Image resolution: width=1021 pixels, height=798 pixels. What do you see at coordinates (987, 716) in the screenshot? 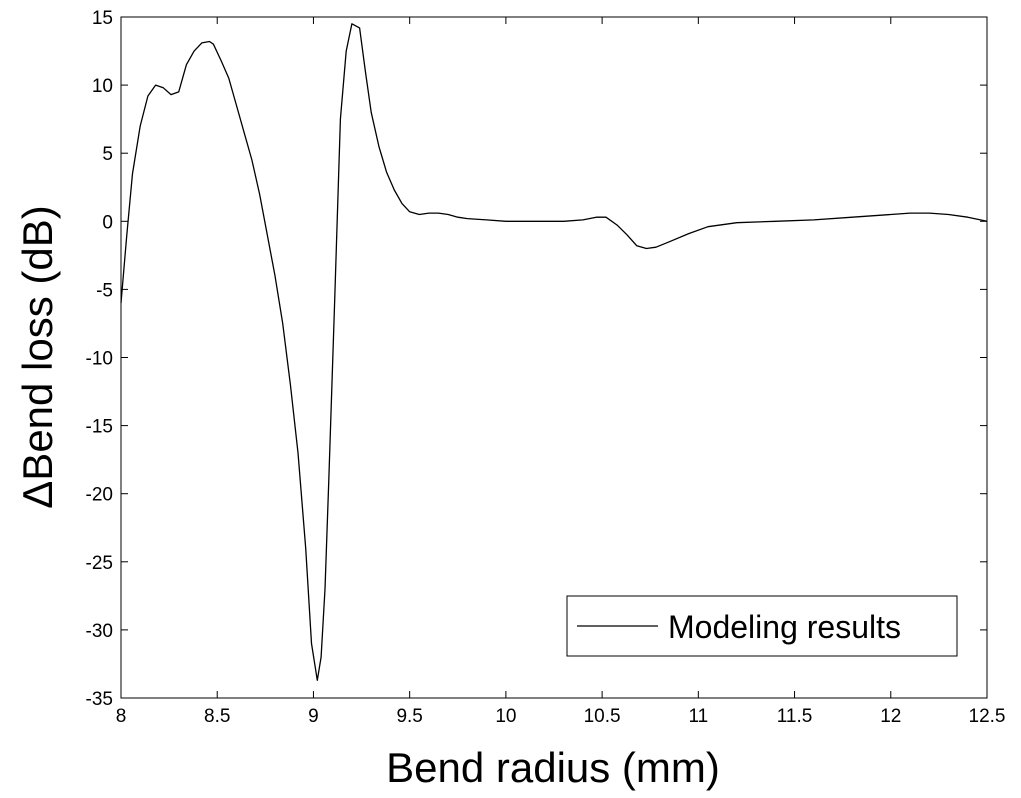
I see `x-tick-label: 12.5` at bounding box center [987, 716].